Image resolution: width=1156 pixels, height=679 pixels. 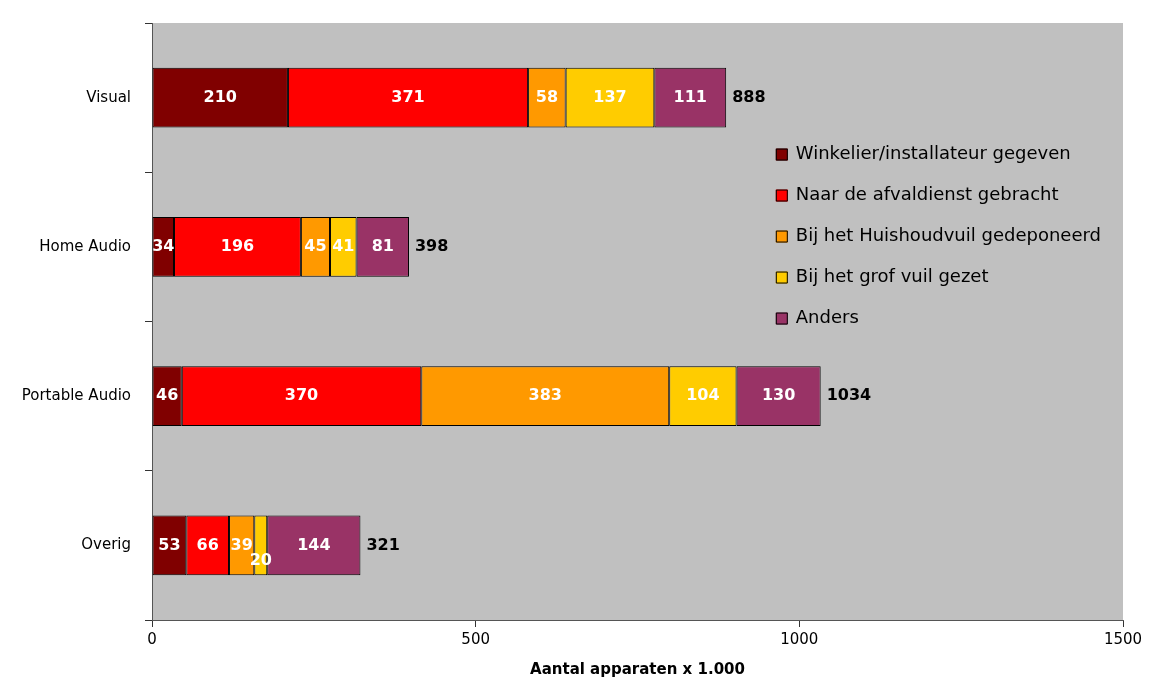 What do you see at coordinates (76, 395) in the screenshot?
I see `y-tick-label: Portable Audio` at bounding box center [76, 395].